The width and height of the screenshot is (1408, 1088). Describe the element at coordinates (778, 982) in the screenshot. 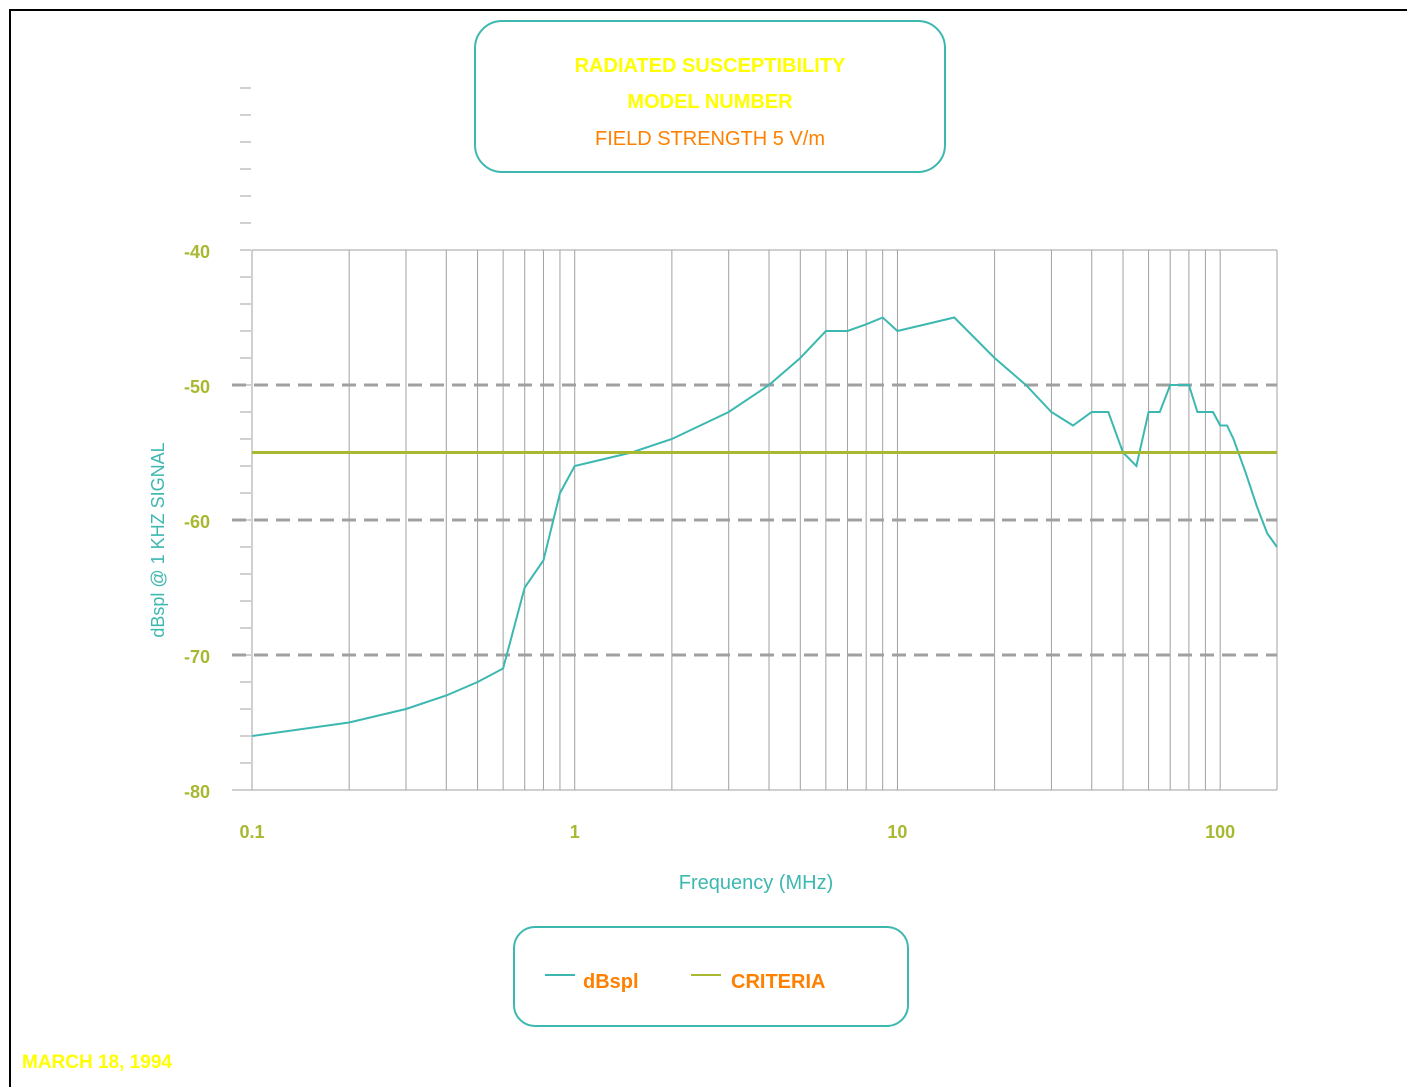

I see `legend-label-criteria: CRITERIA` at that location.